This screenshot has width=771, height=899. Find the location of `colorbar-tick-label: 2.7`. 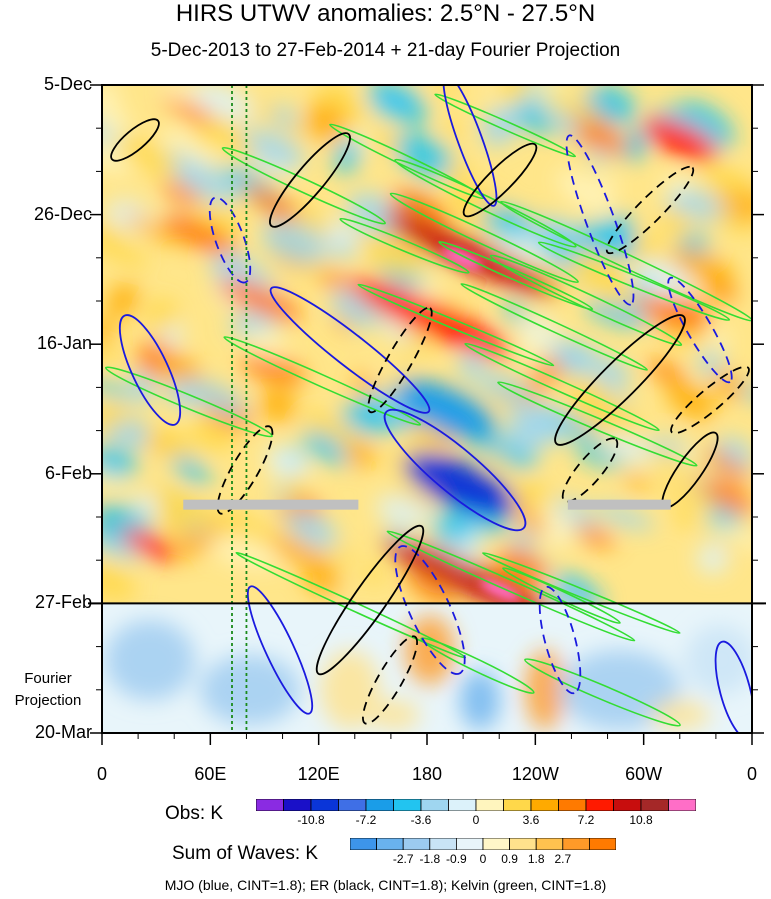

colorbar-tick-label: 2.7 is located at coordinates (563, 859).